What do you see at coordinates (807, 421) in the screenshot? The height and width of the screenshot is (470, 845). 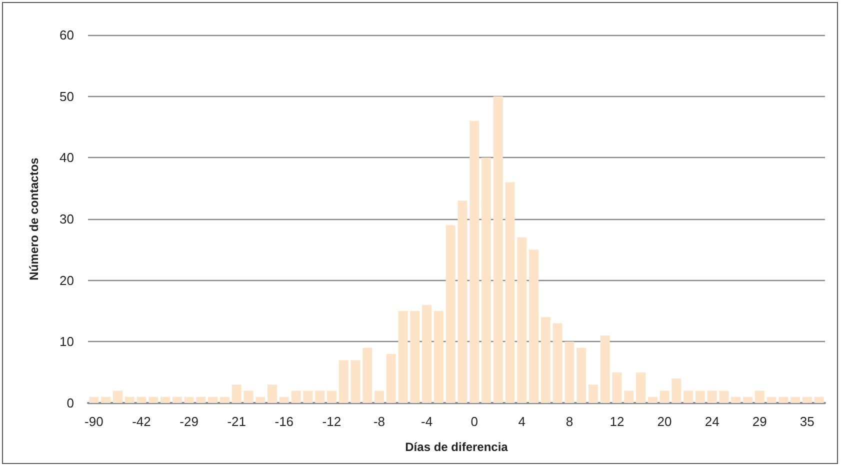 I see `x-tick-label: 35` at bounding box center [807, 421].